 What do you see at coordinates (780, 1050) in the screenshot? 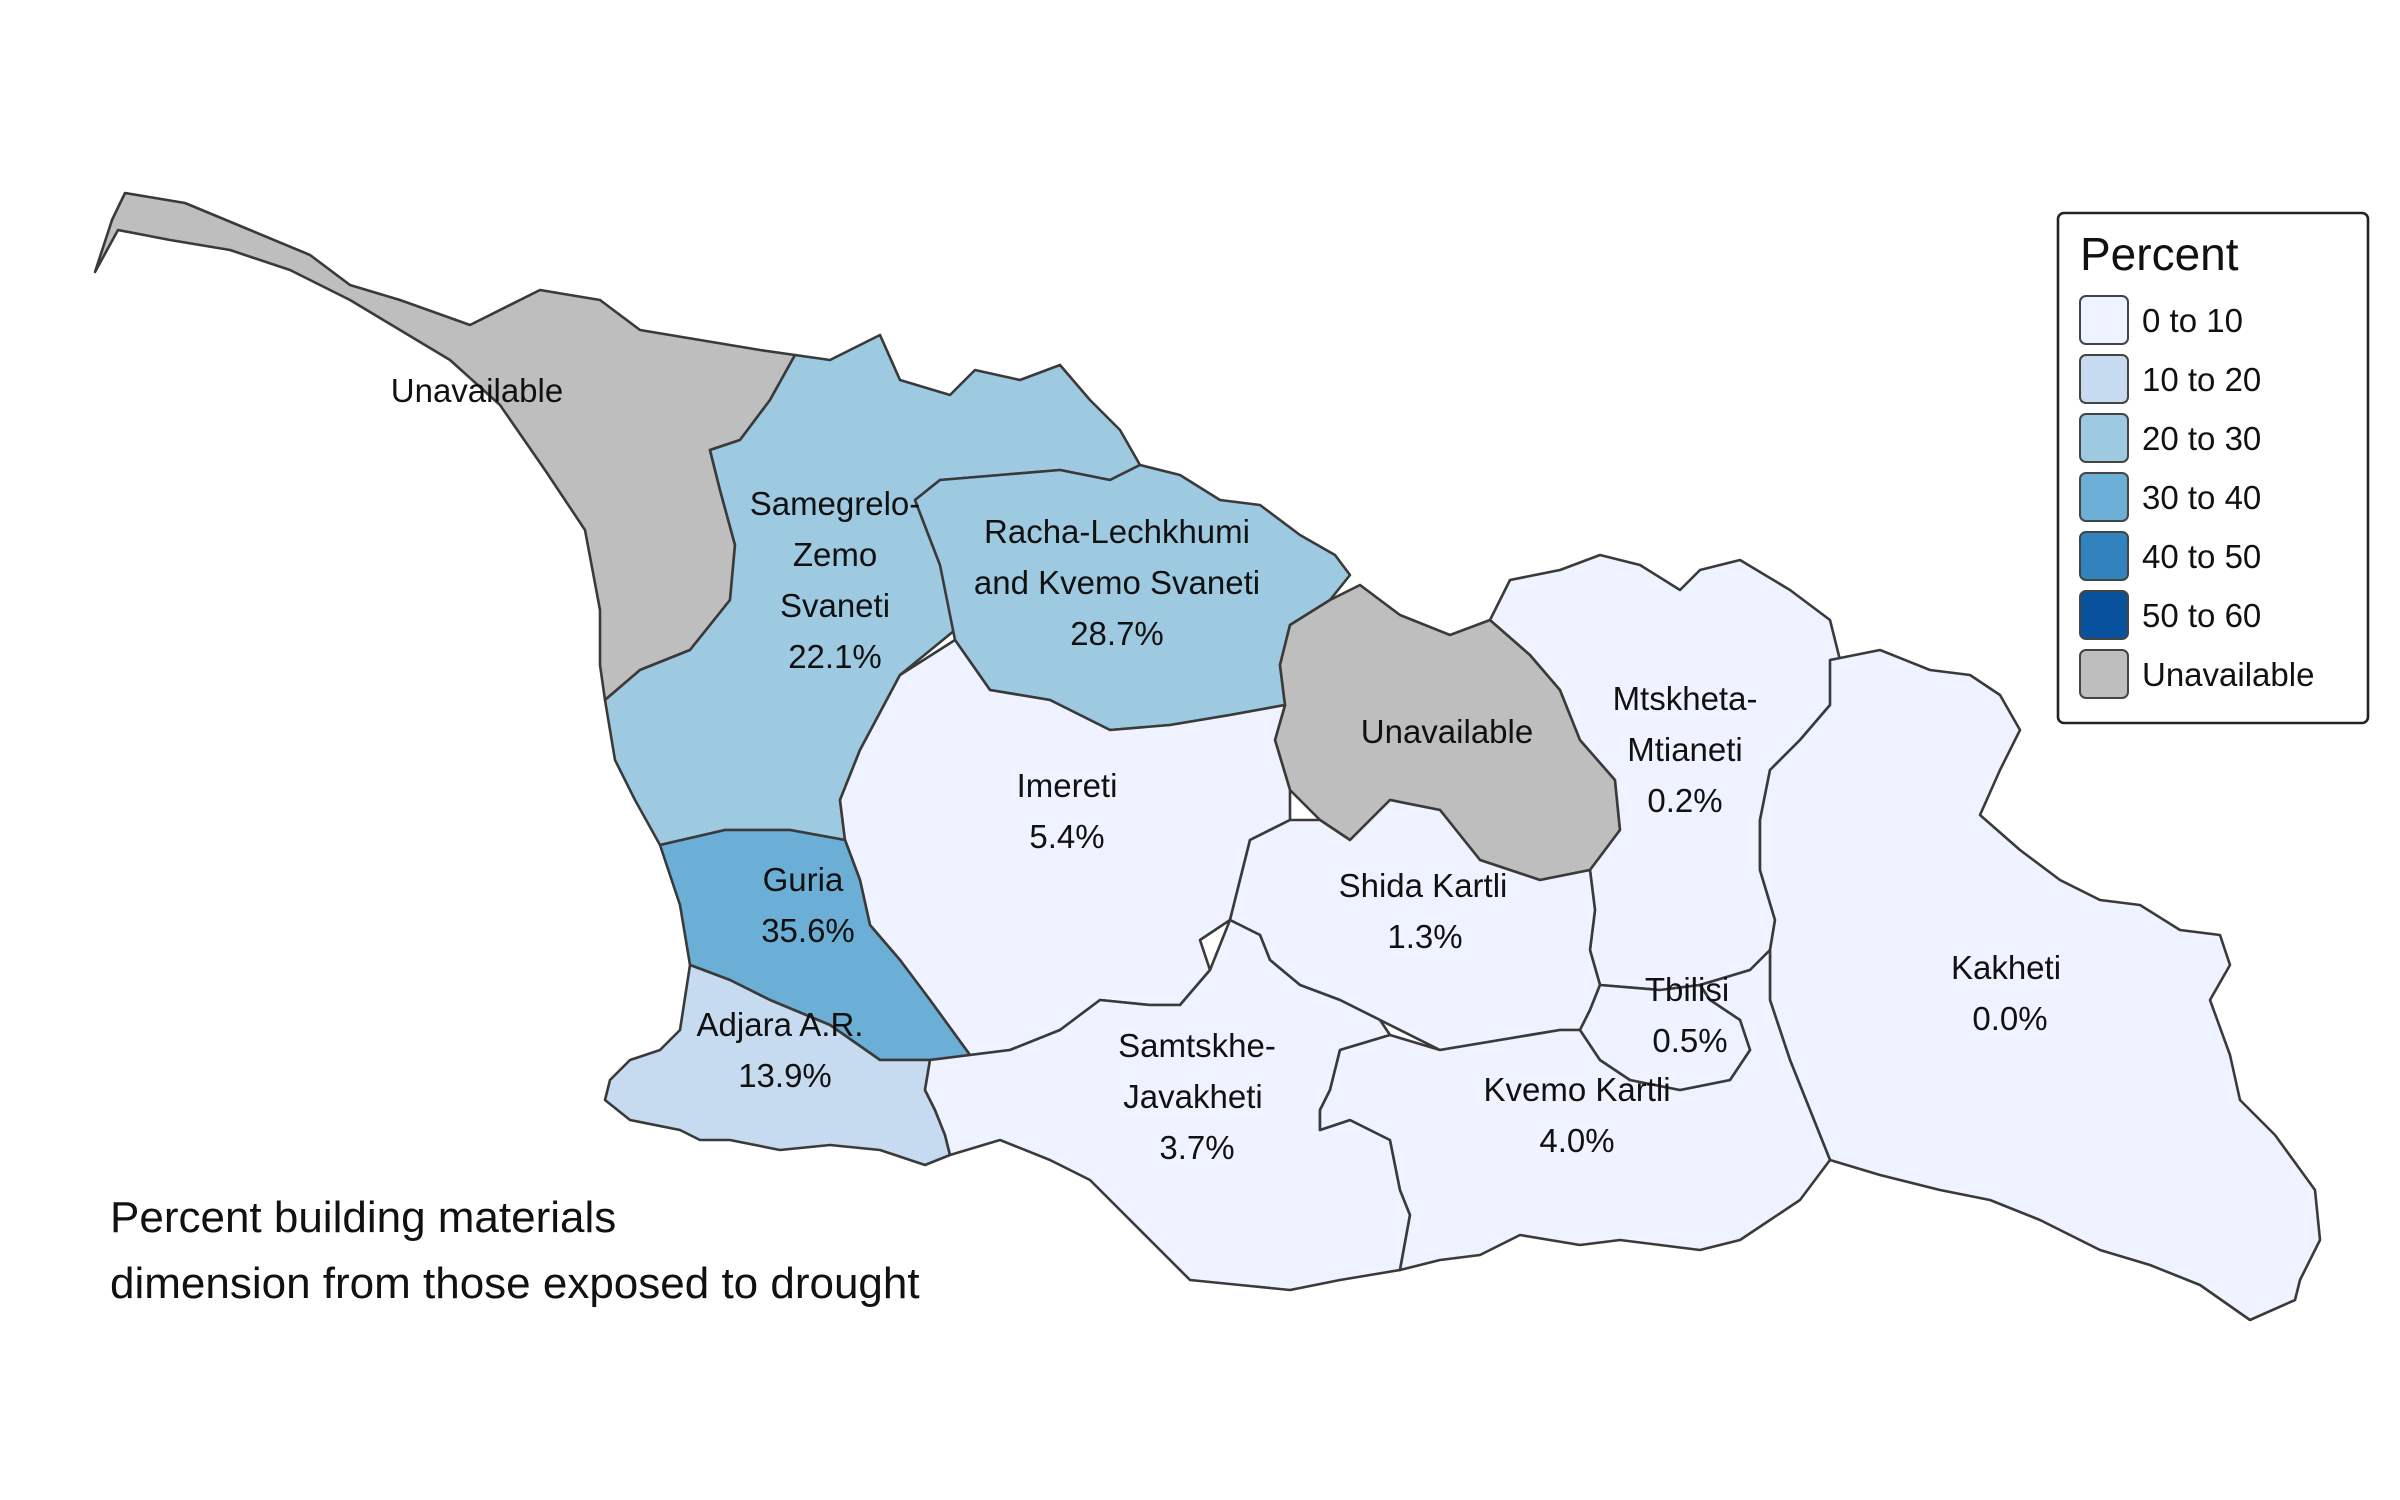
I see `label-adjara: Adjara A.R. 13.9%` at bounding box center [780, 1050].